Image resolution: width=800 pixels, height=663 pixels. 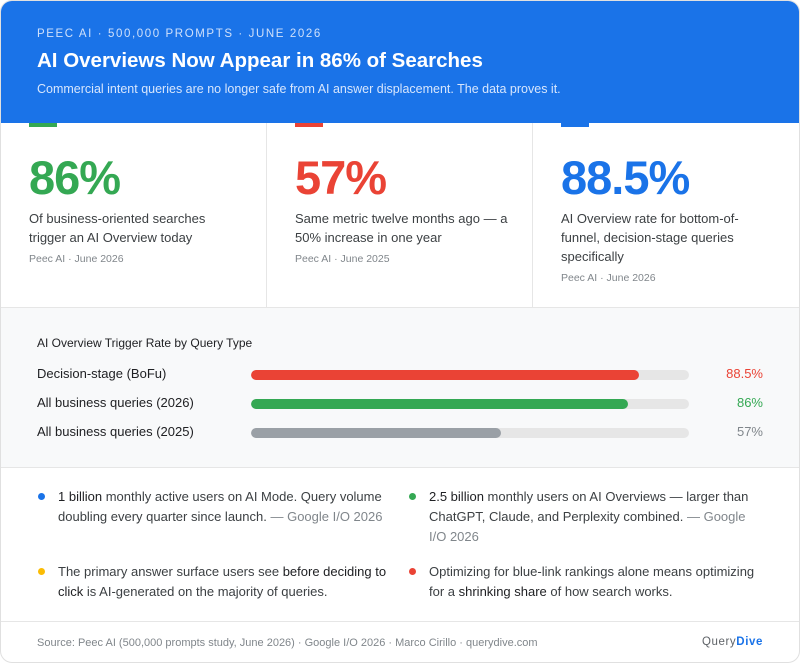 I want to click on bar-value-label: 86%, so click(x=749, y=402).